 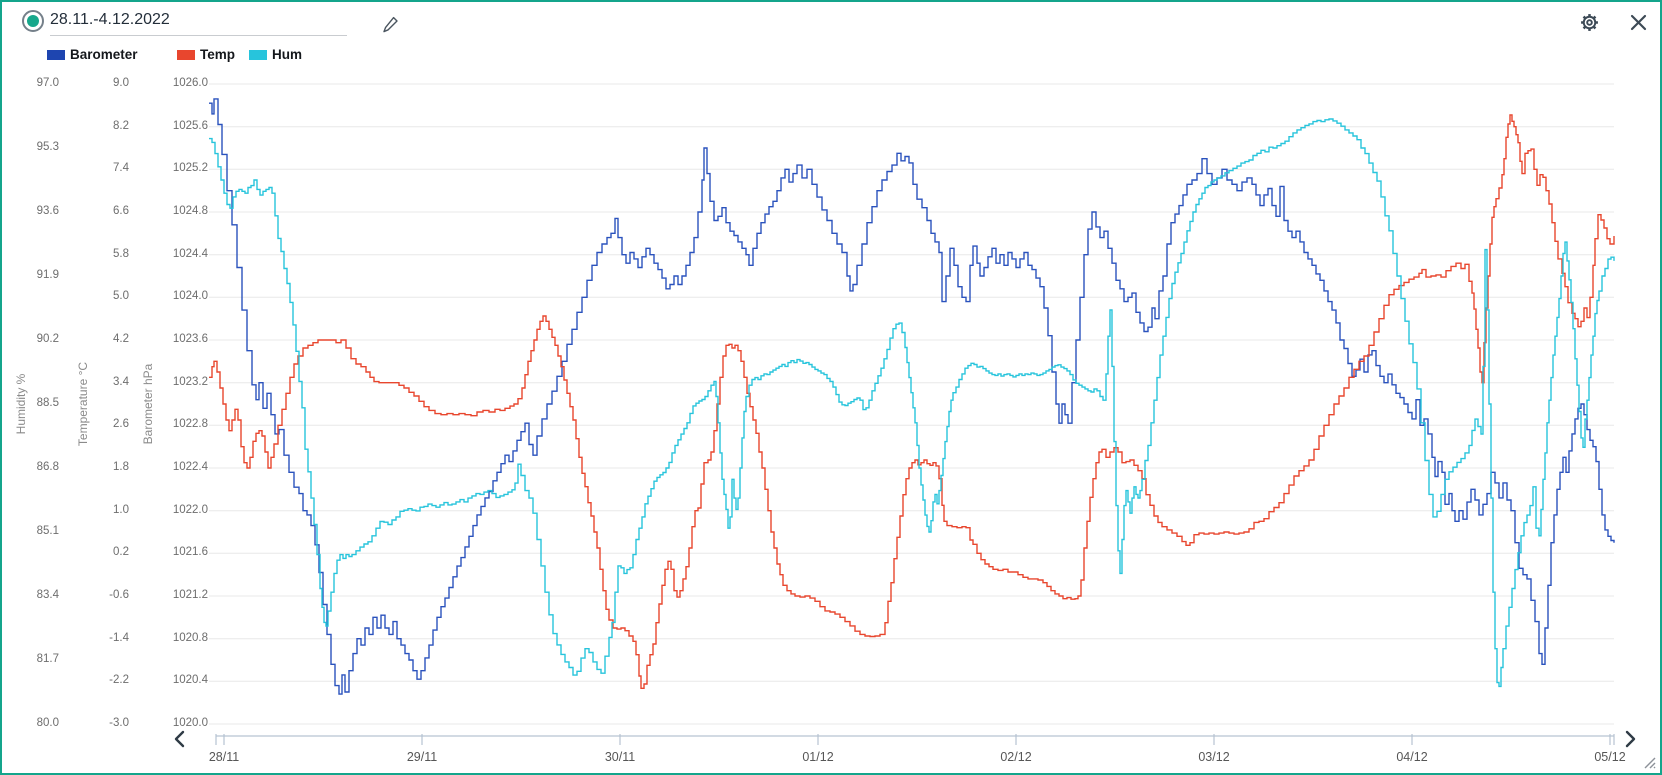 I want to click on tick-label-barometer: 1025.6, so click(x=190, y=125).